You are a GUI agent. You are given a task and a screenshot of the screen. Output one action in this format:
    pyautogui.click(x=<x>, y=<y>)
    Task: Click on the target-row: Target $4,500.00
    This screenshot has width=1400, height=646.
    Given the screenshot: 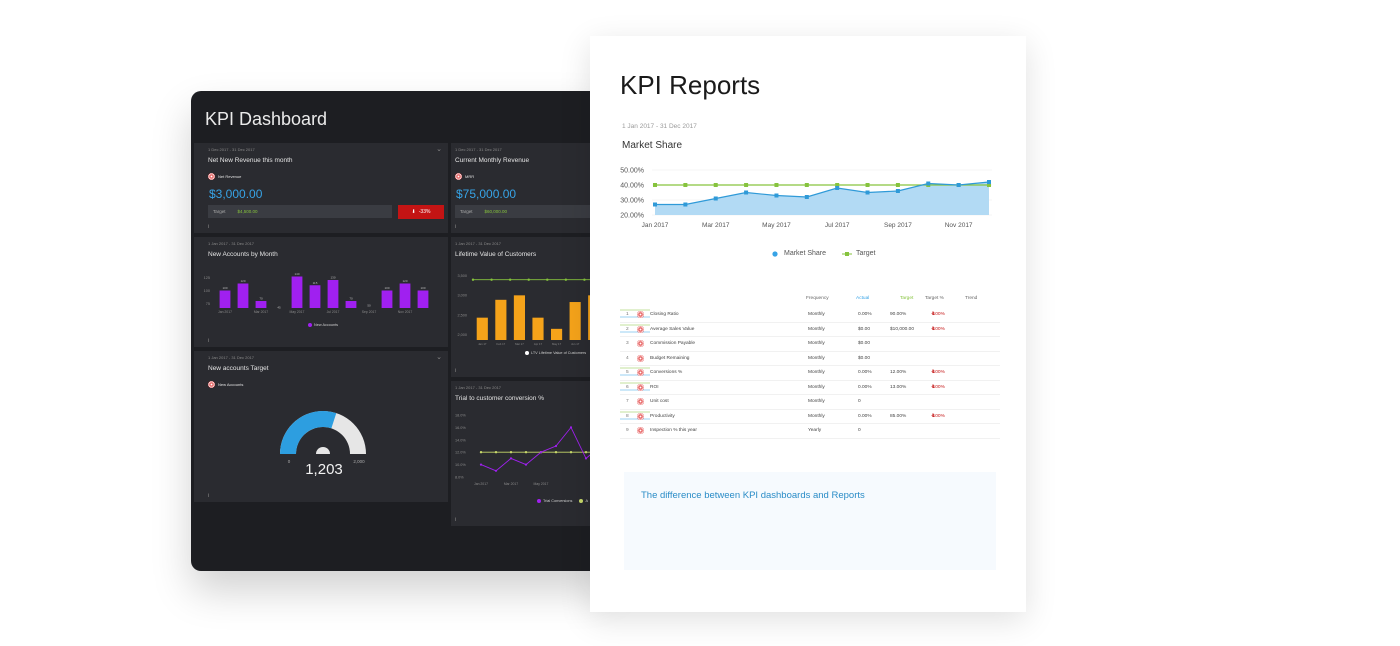 What is the action you would take?
    pyautogui.click(x=300, y=211)
    